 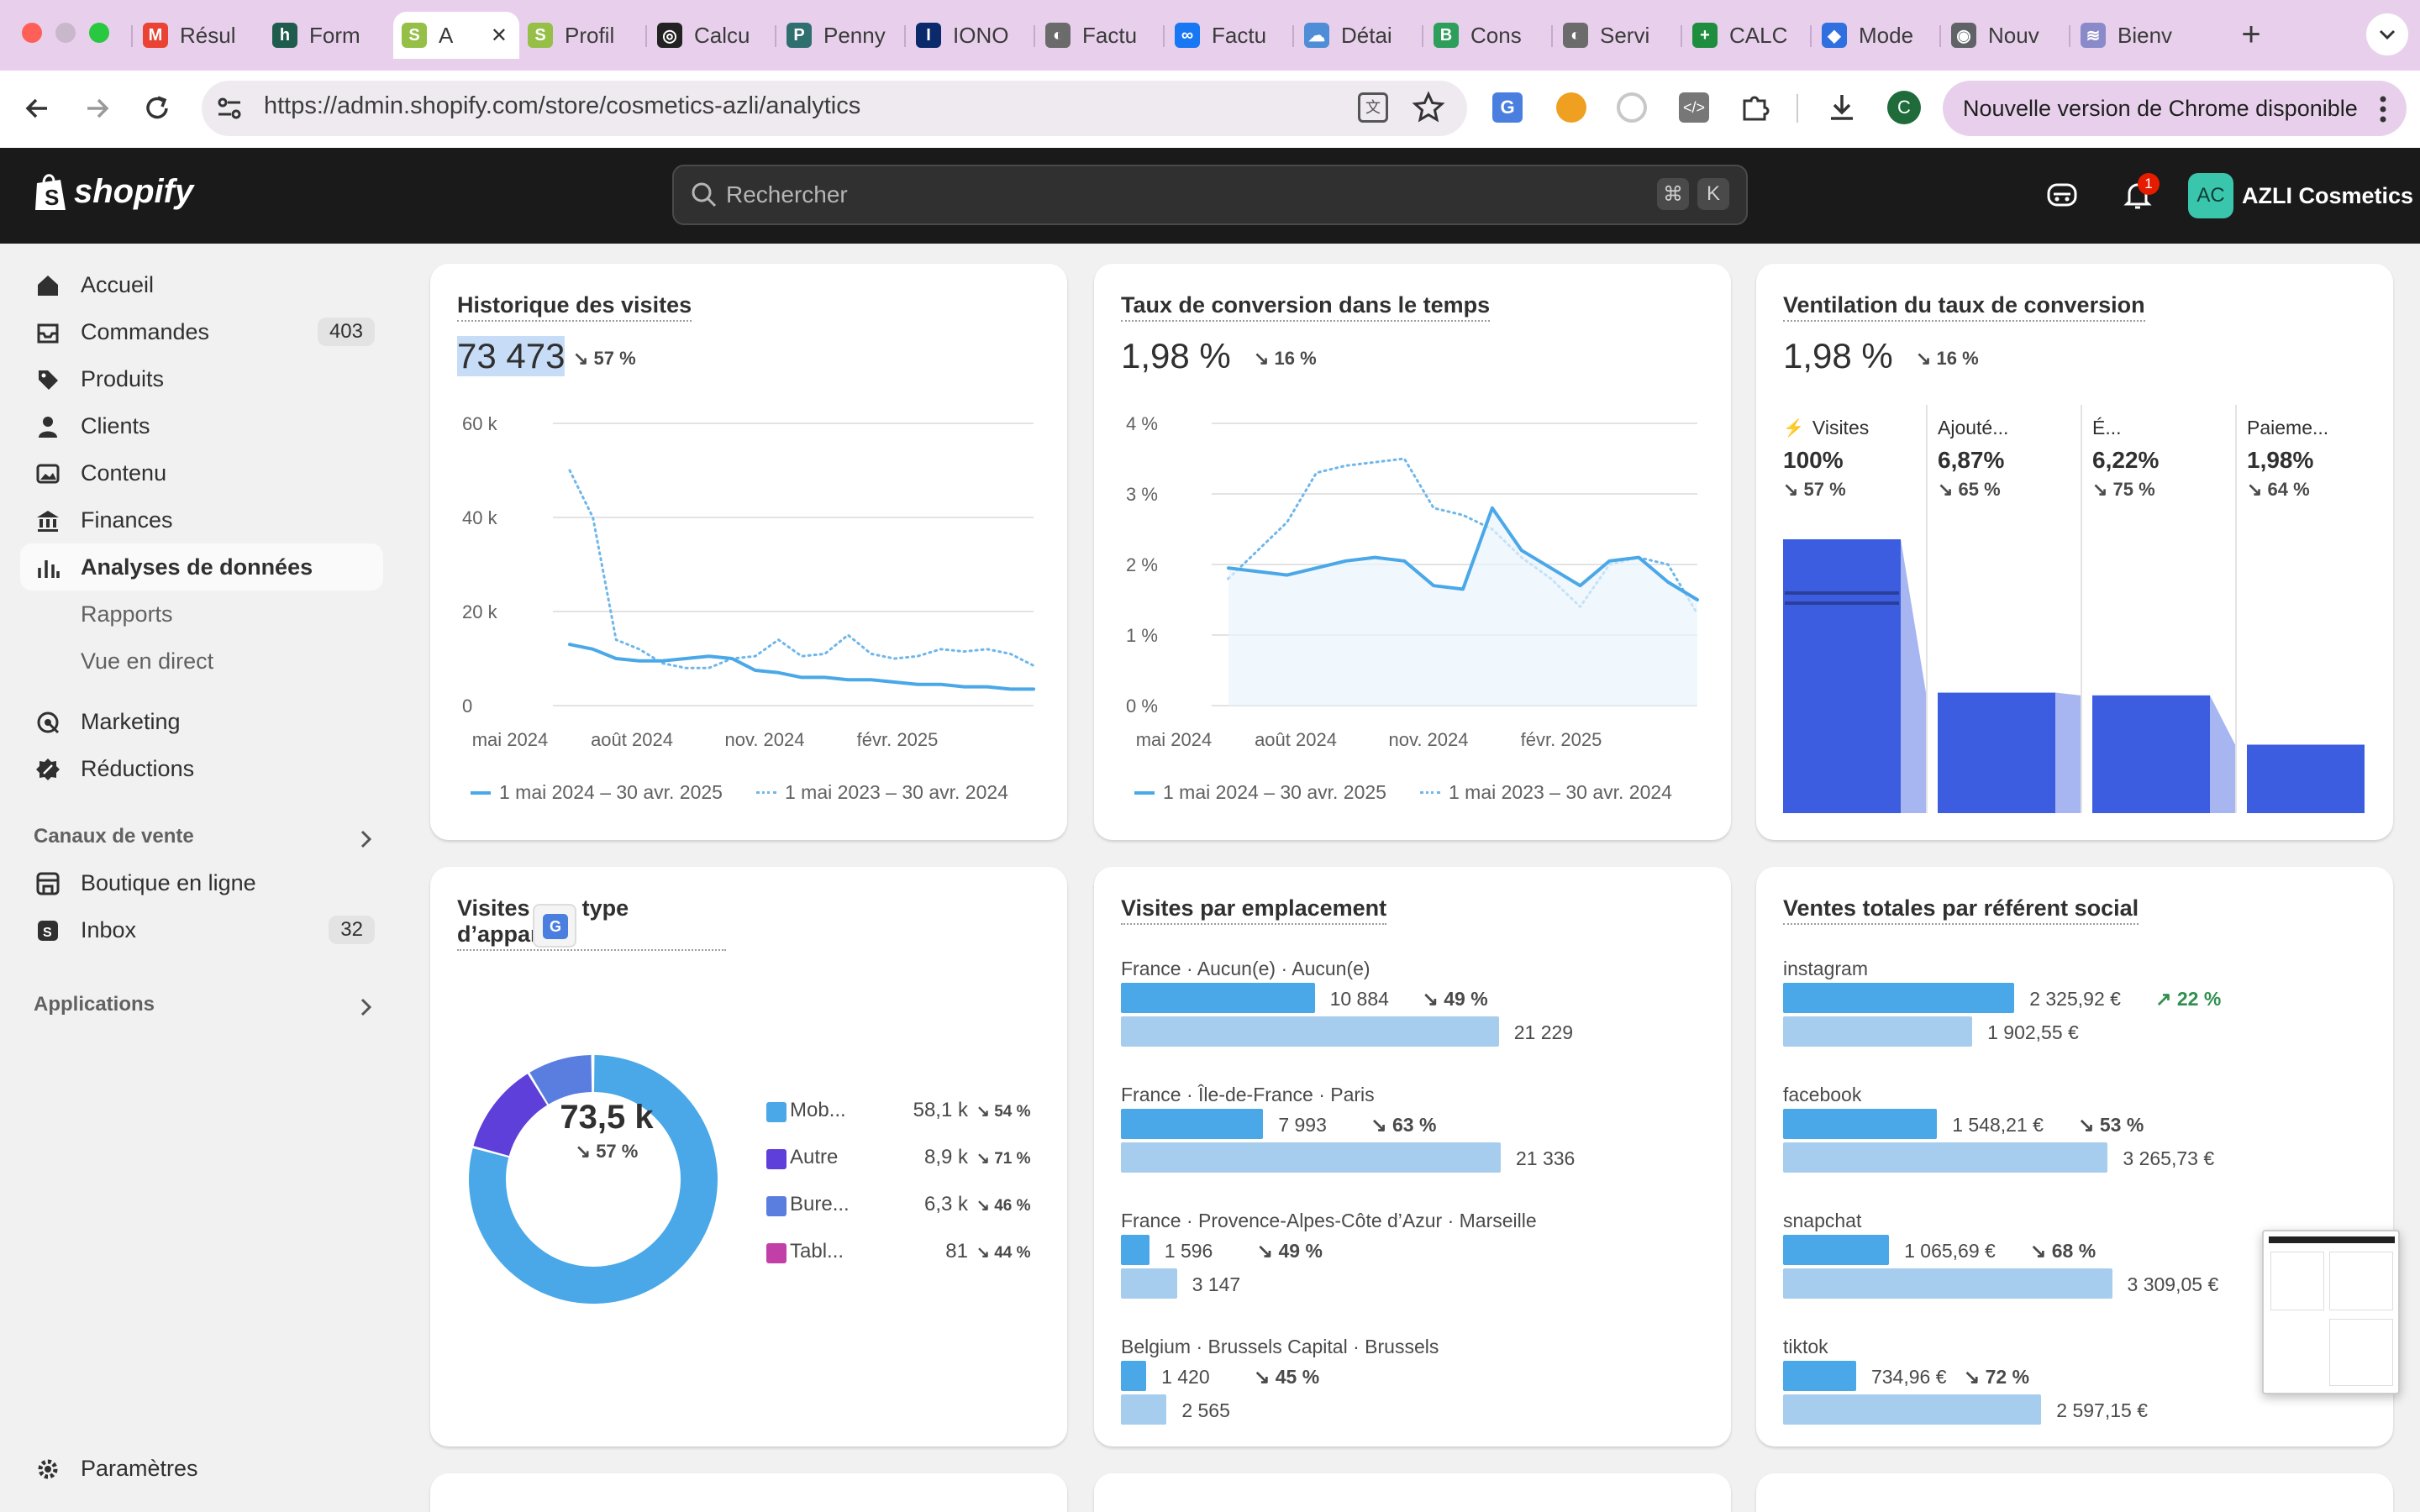 I want to click on sidebar-subitem-0: Rapports, so click(x=127, y=614).